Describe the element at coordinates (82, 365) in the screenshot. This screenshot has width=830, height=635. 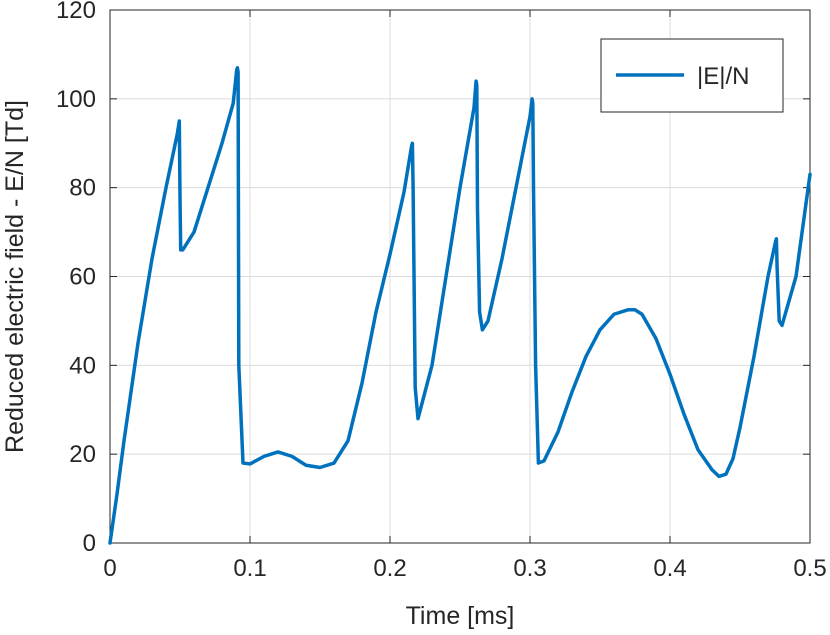
I see `y-tick-label: 40` at that location.